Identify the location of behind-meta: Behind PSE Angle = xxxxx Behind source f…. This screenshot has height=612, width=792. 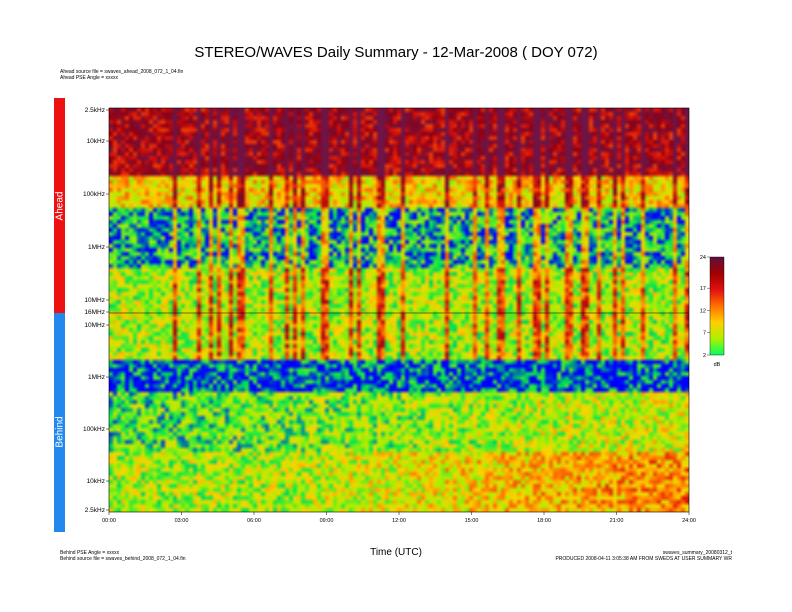
(123, 556).